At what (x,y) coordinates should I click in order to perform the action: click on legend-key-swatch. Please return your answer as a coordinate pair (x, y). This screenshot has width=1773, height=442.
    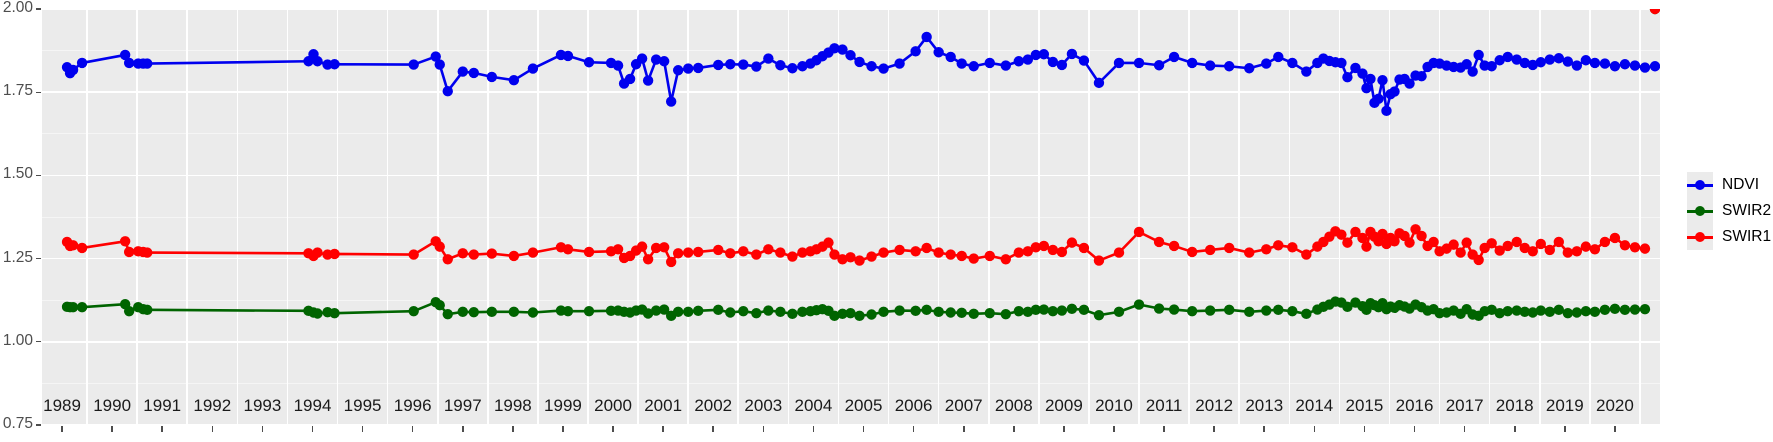
    Looking at the image, I should click on (1700, 237).